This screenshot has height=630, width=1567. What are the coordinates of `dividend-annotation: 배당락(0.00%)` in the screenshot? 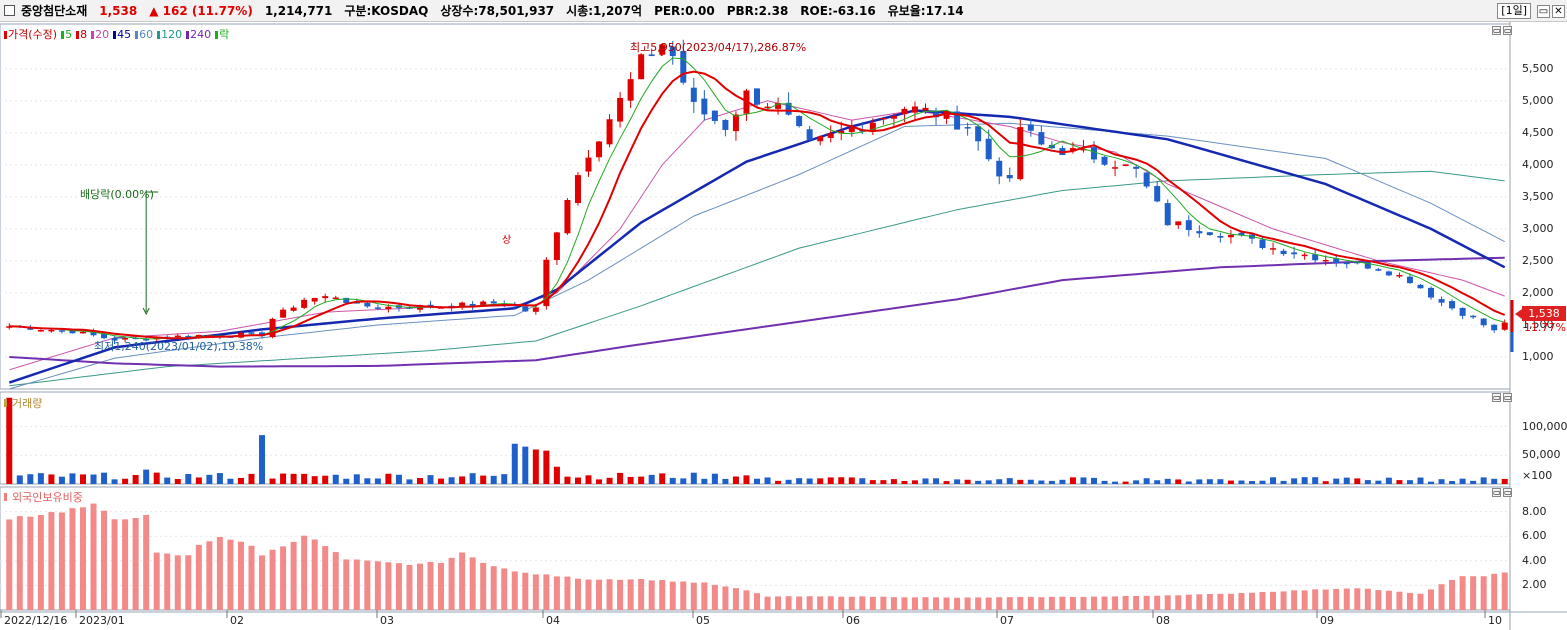 It's located at (117, 194).